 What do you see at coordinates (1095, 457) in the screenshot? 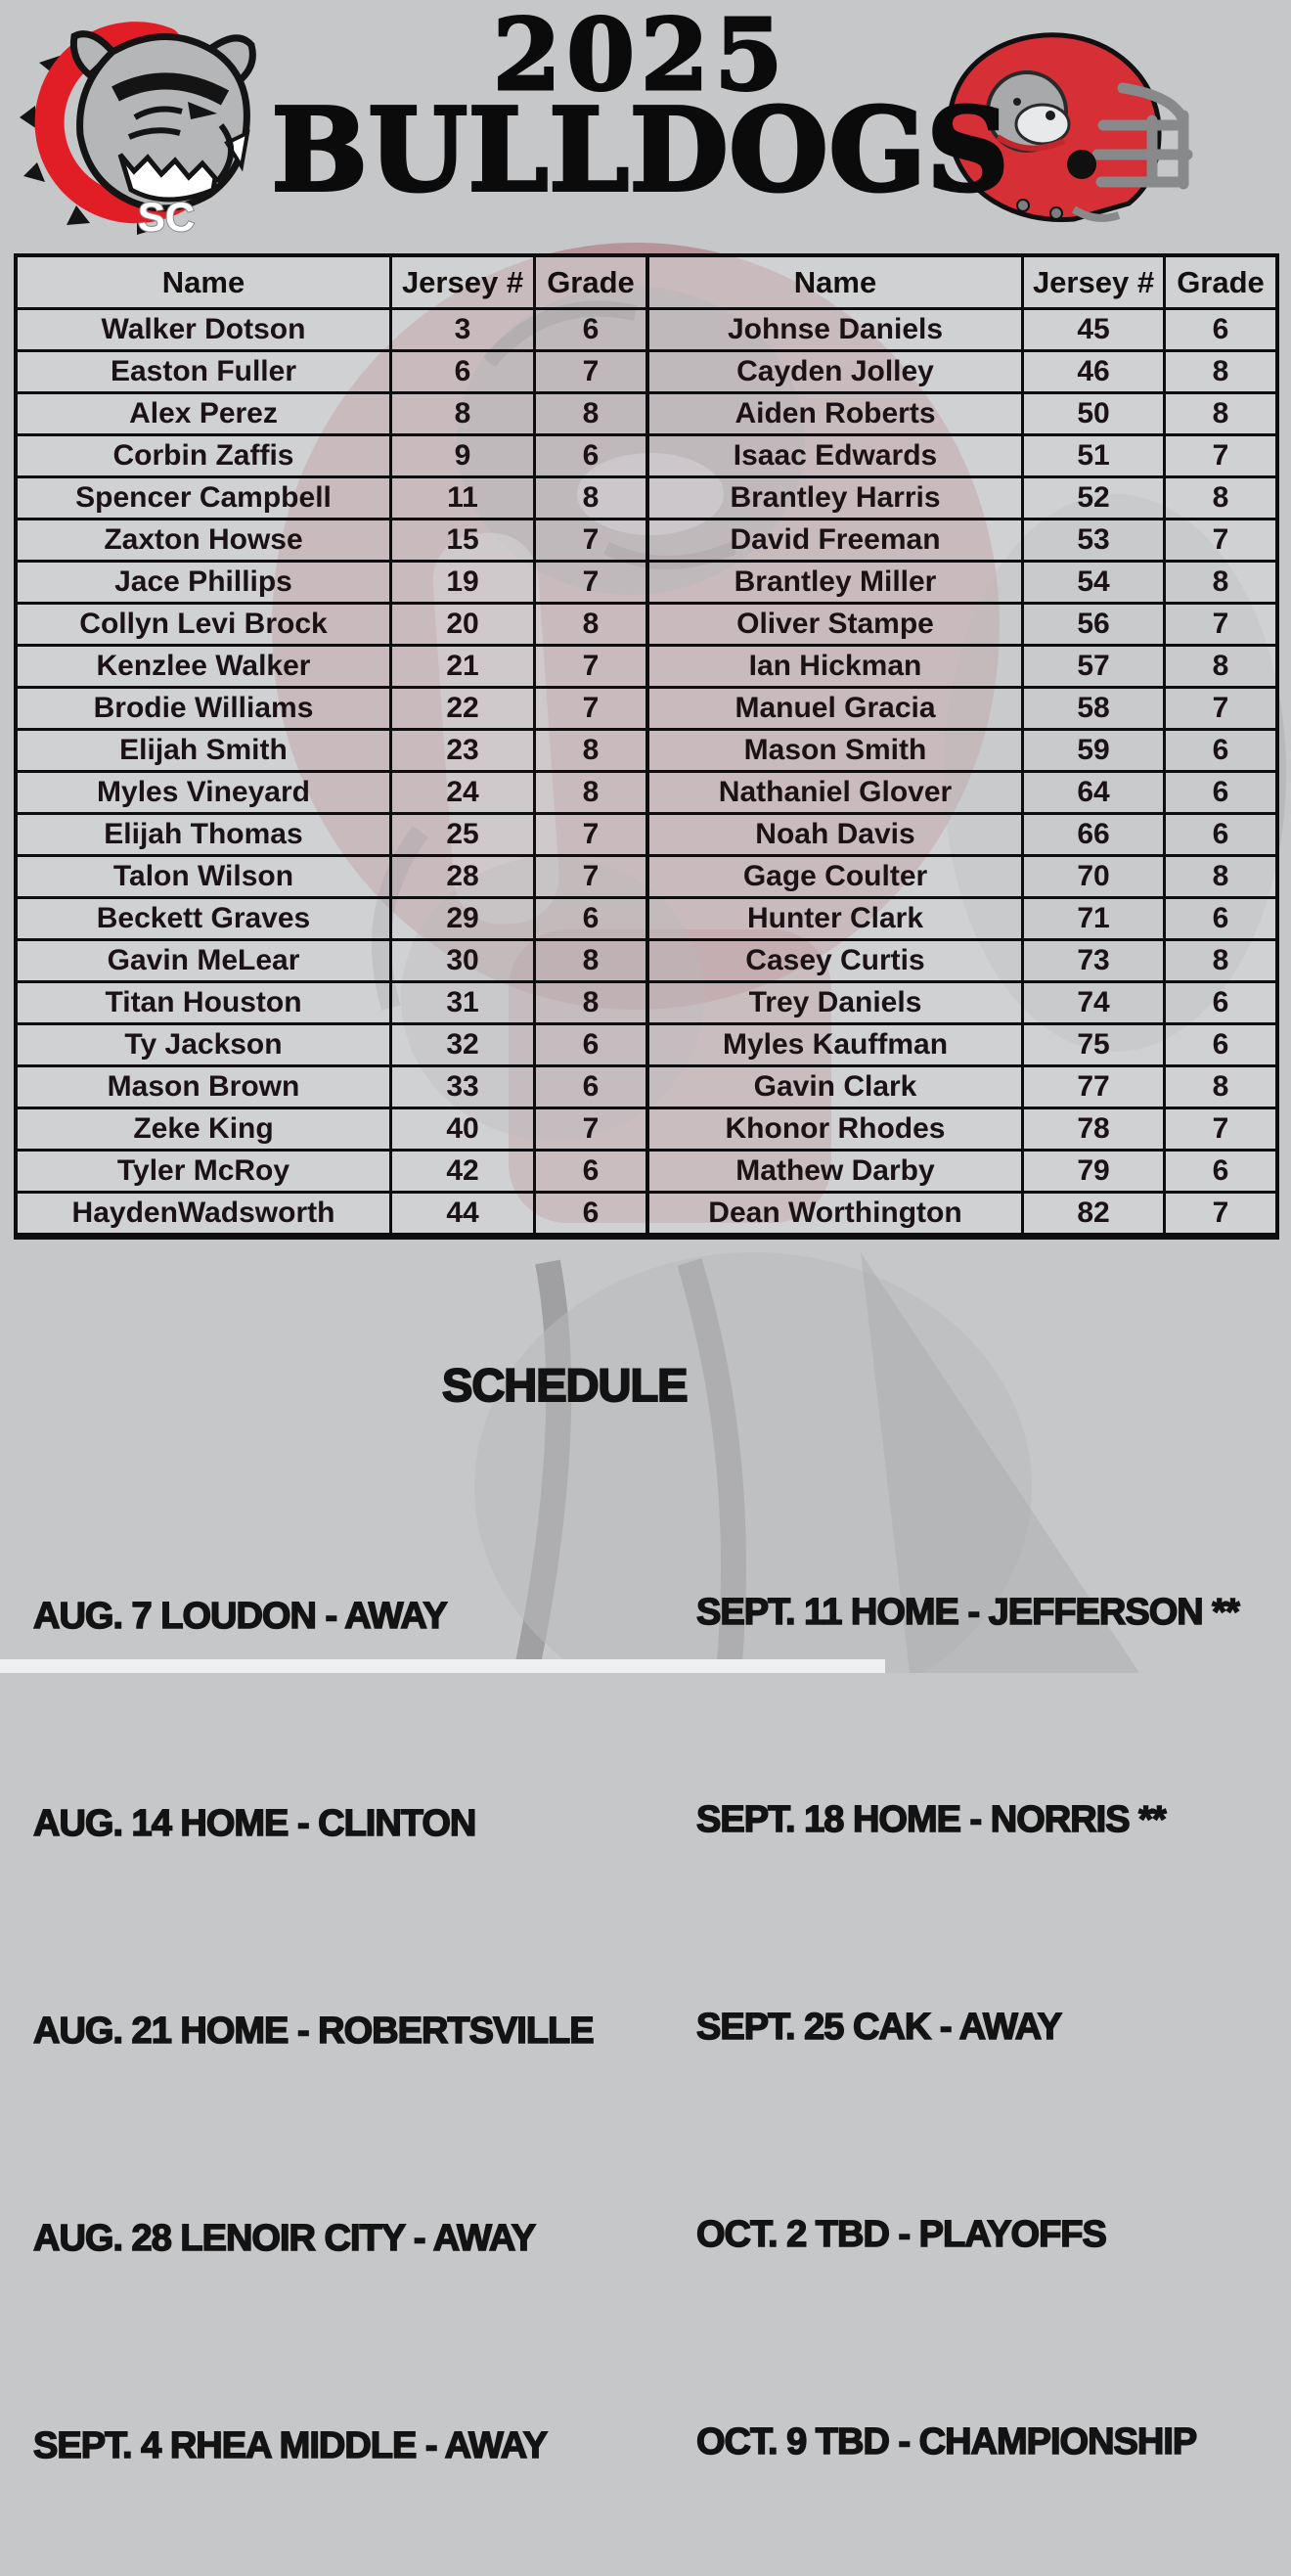
I see `roster-jersey-cell: 51` at bounding box center [1095, 457].